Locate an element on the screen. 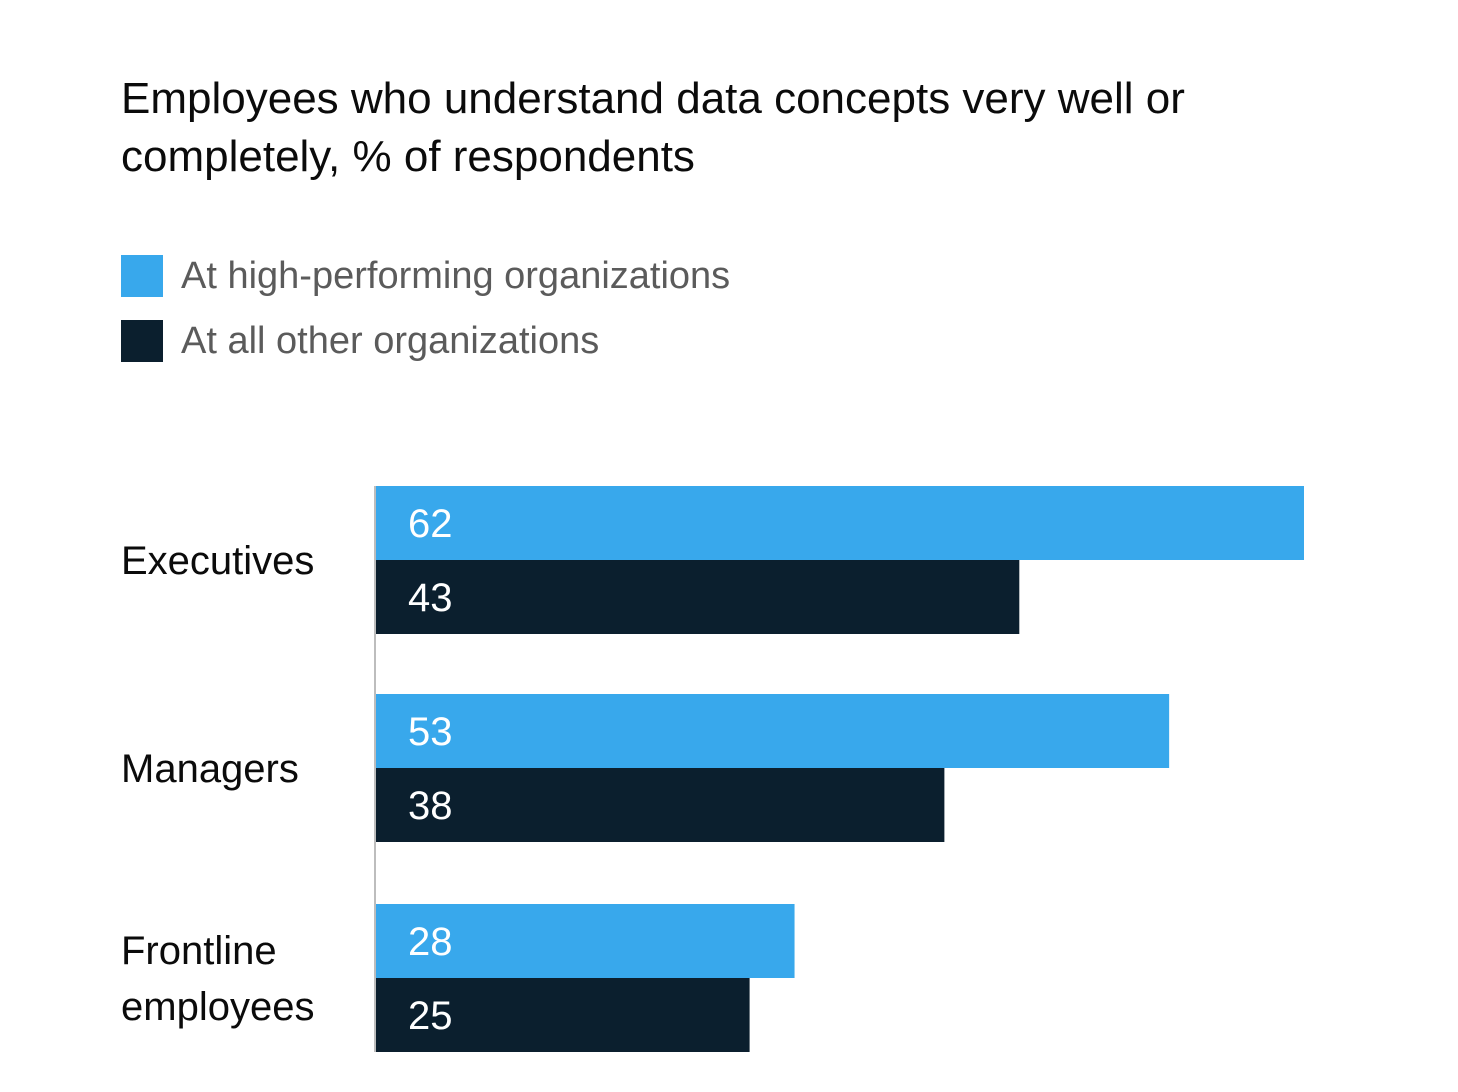  bar-managers-all-other is located at coordinates (660, 805).